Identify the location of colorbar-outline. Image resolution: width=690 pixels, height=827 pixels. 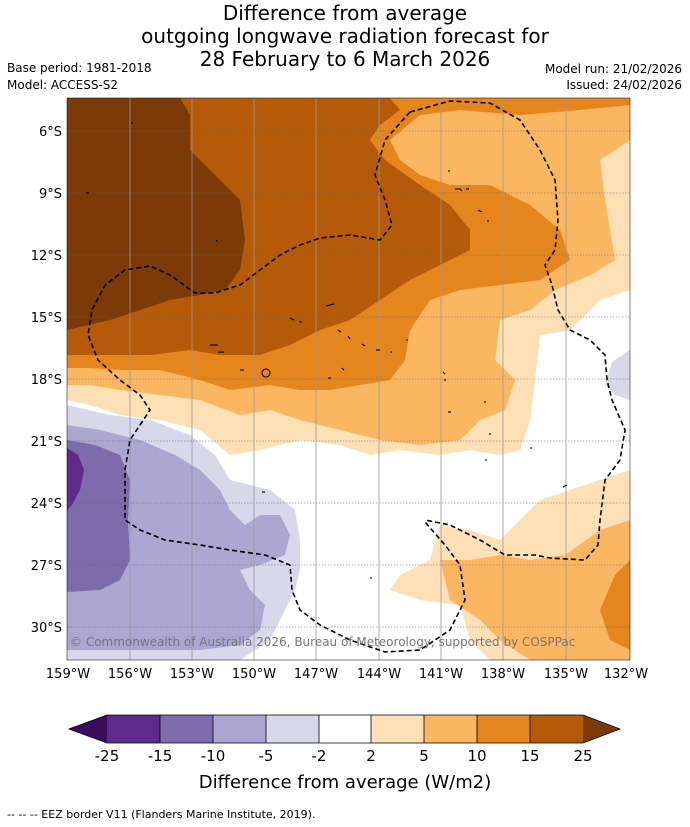
(344, 729).